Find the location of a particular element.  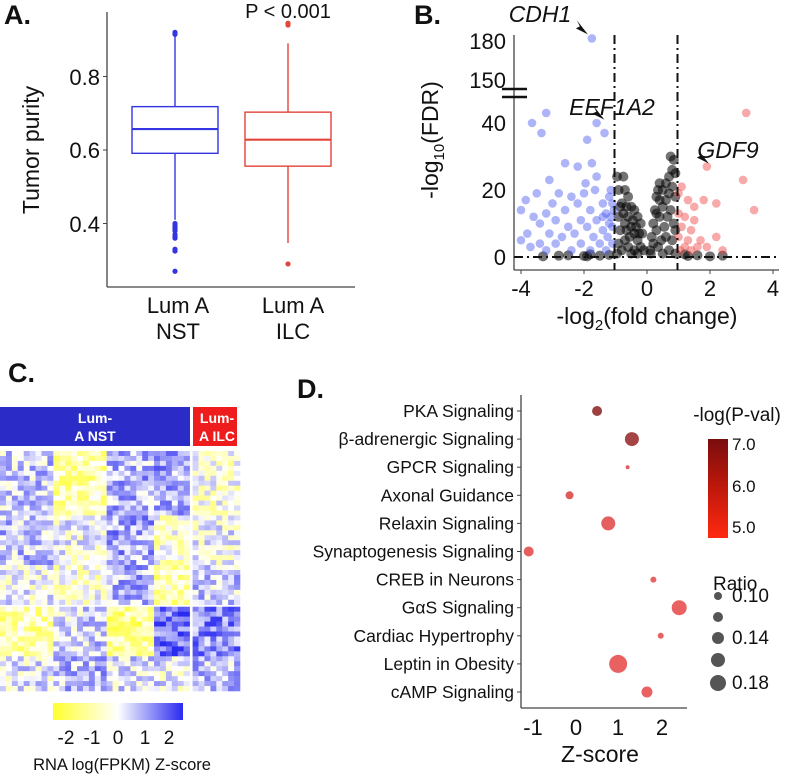

pathway-label: Relaxin Signaling is located at coordinates (446, 523).